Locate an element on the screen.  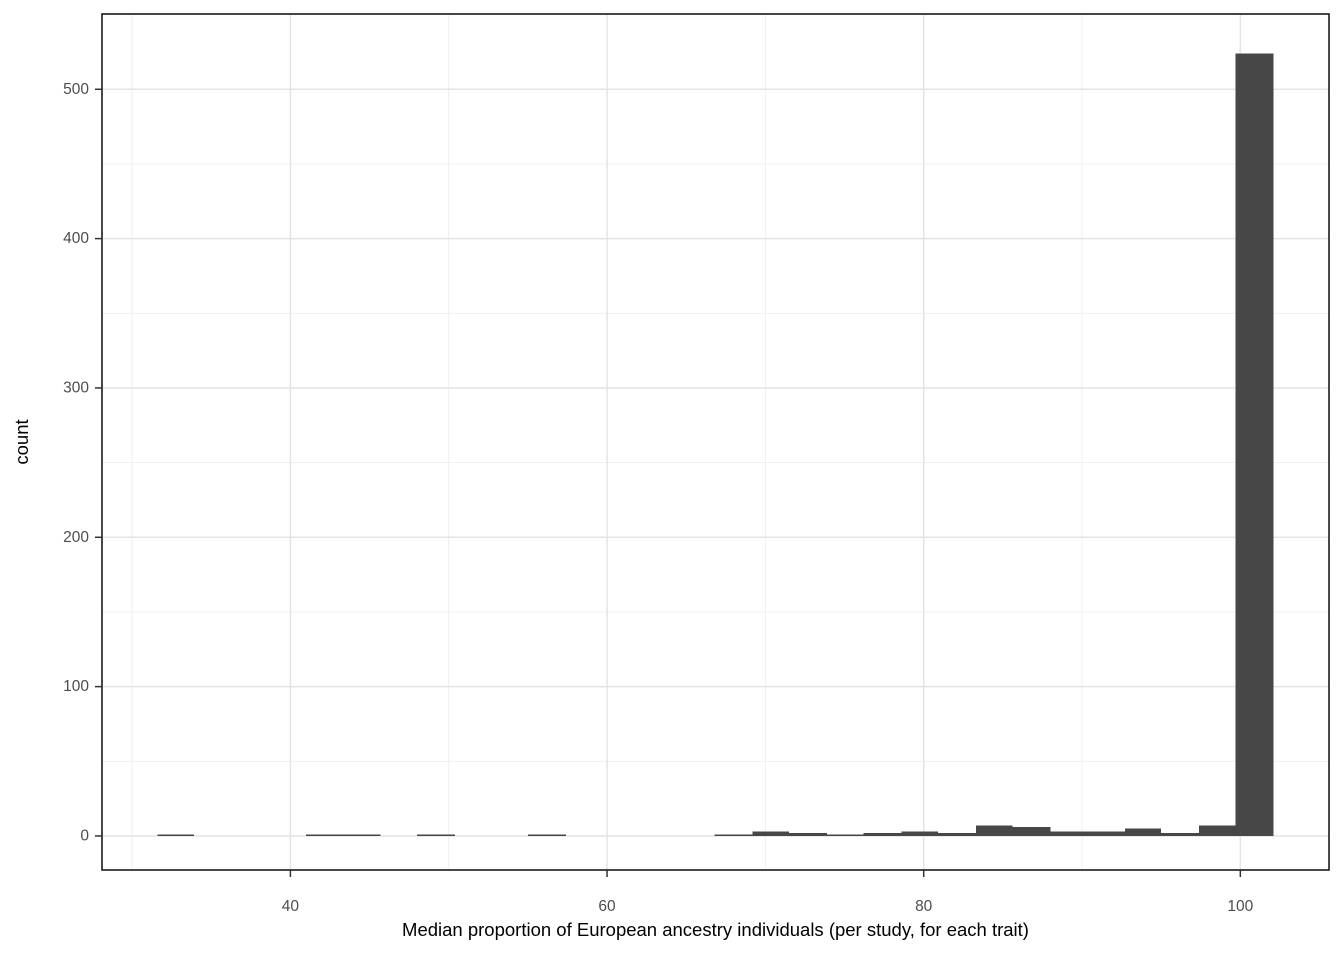
y-axis-tick-label: 200 is located at coordinates (76, 537).